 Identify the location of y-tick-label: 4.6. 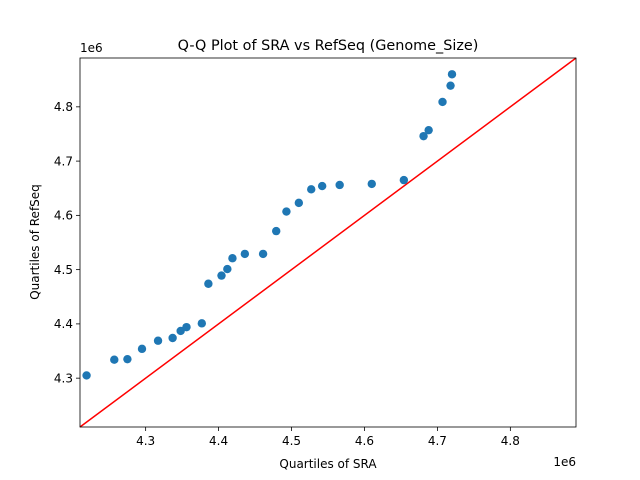
(63, 216).